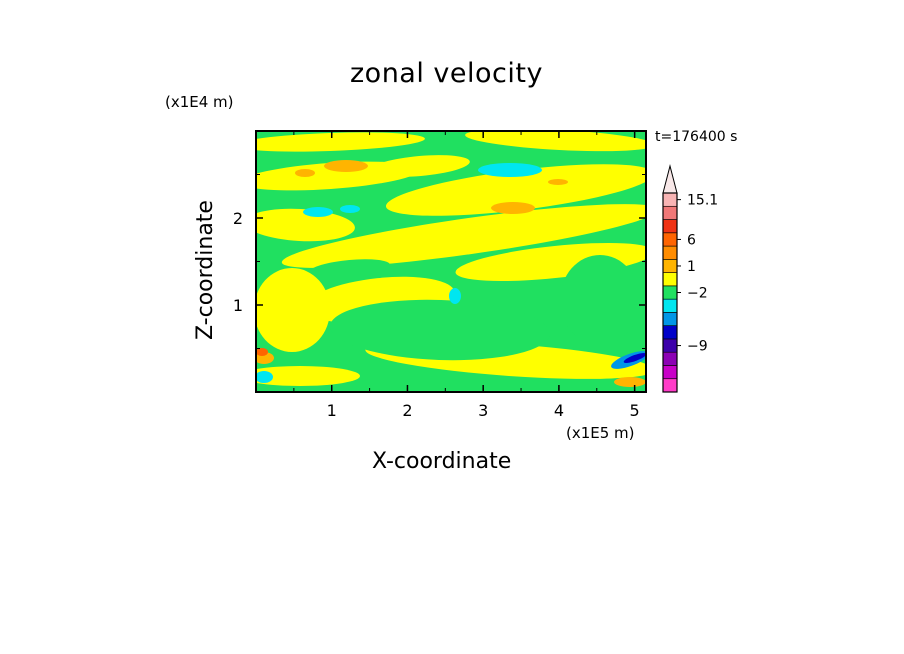 The width and height of the screenshot is (904, 654). What do you see at coordinates (600, 433) in the screenshot?
I see `x-axis-multiplier: (x1E5 m)` at bounding box center [600, 433].